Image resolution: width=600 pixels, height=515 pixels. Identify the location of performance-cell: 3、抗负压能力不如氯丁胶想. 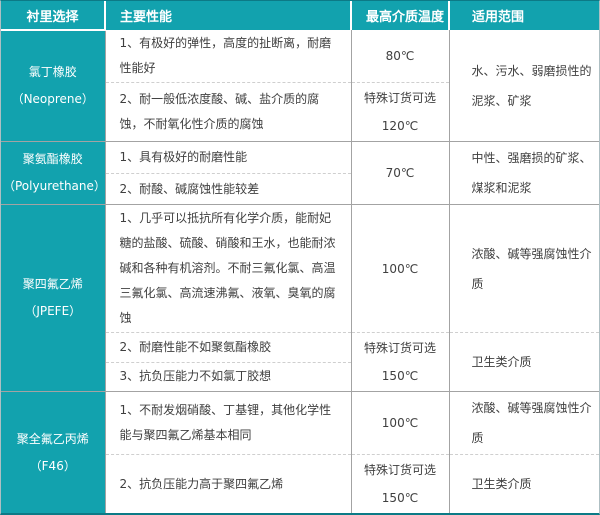
(227, 376).